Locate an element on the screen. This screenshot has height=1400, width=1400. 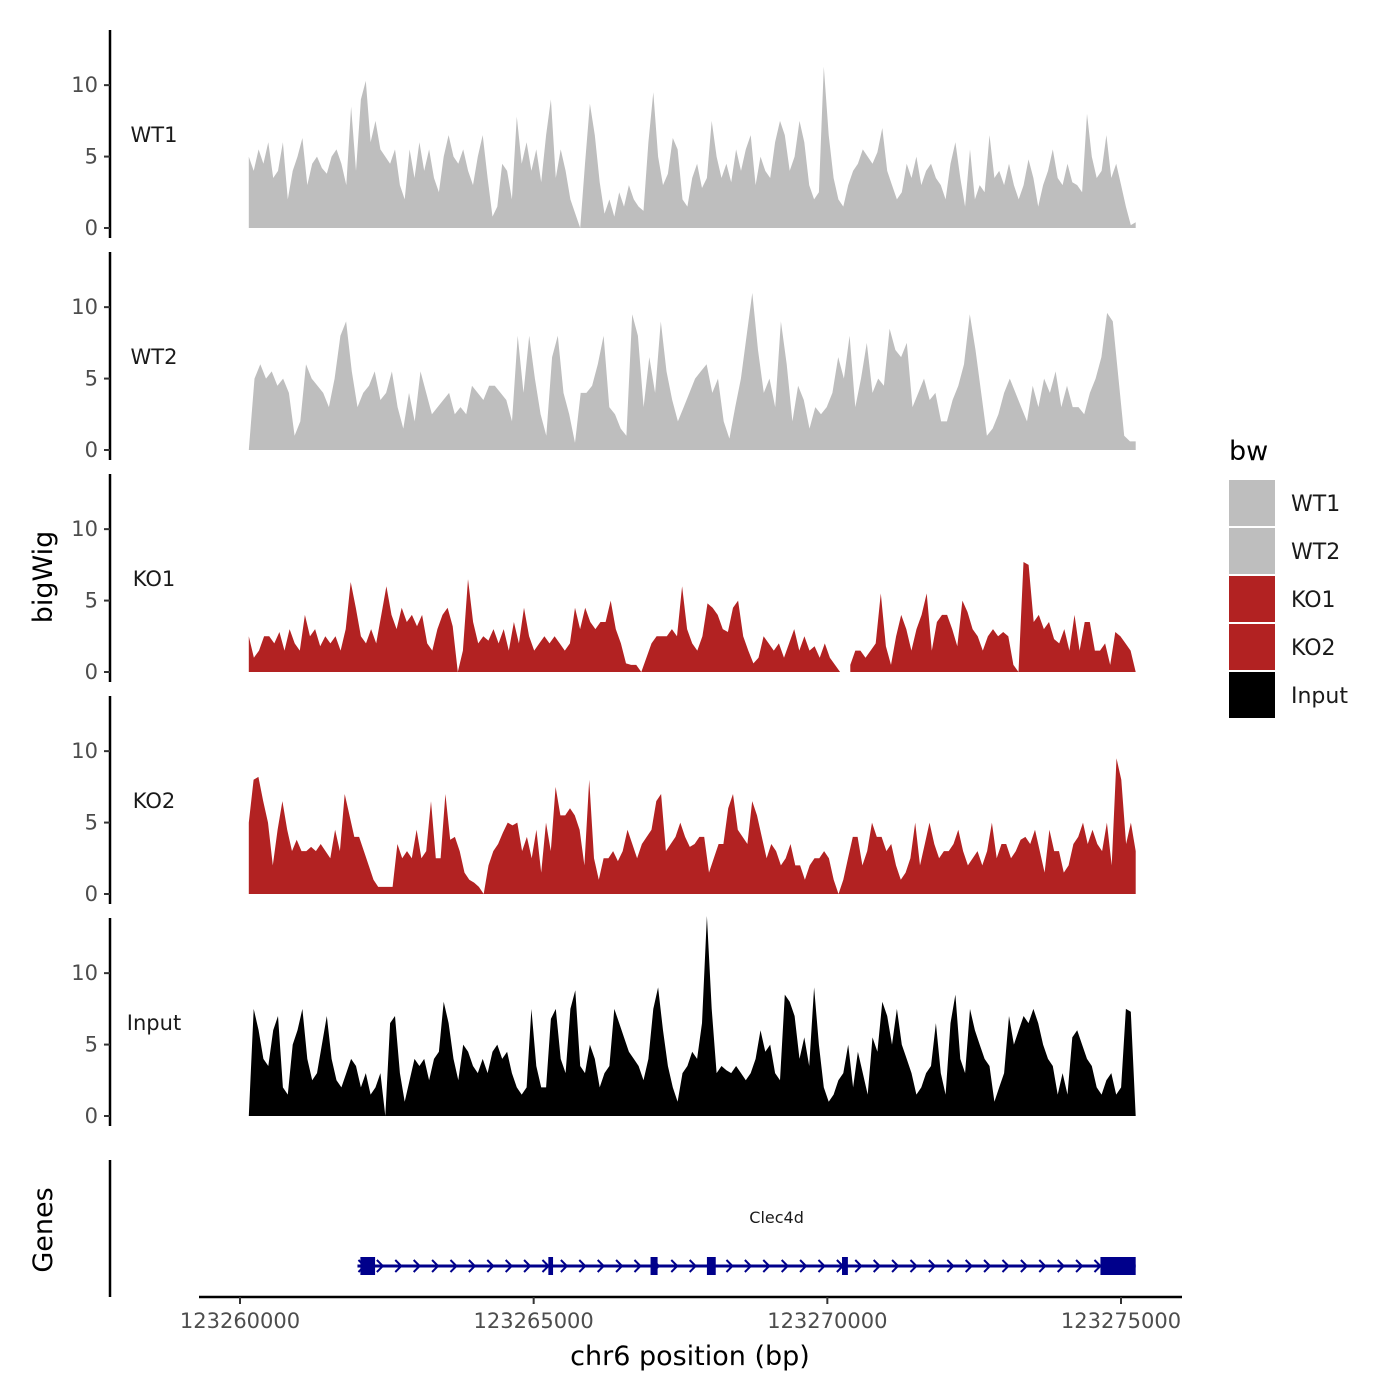
x-axis: 123260000 123265000 123270000 123275000 is located at coordinates (681, 1314).